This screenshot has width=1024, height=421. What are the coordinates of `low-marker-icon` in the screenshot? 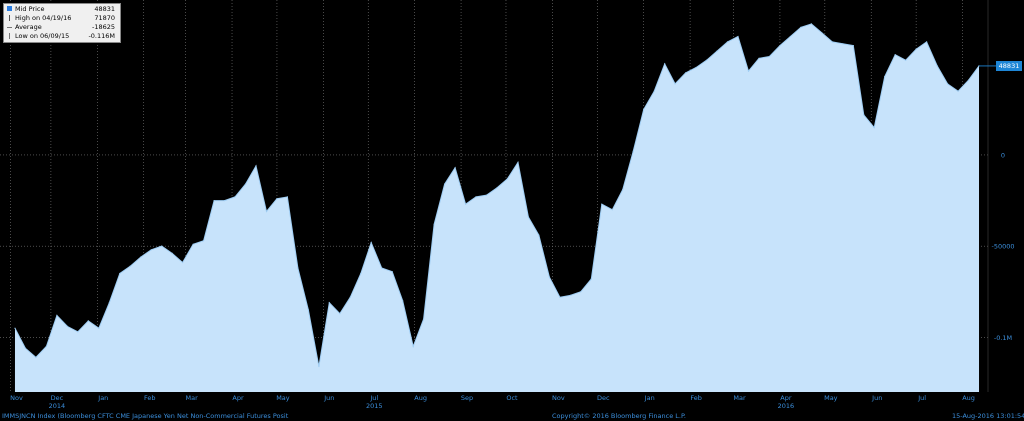 It's located at (9, 36).